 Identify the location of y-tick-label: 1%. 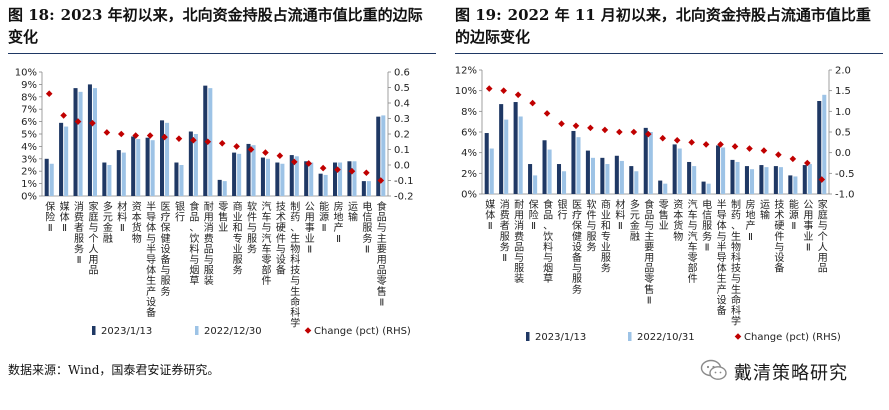
(29, 184).